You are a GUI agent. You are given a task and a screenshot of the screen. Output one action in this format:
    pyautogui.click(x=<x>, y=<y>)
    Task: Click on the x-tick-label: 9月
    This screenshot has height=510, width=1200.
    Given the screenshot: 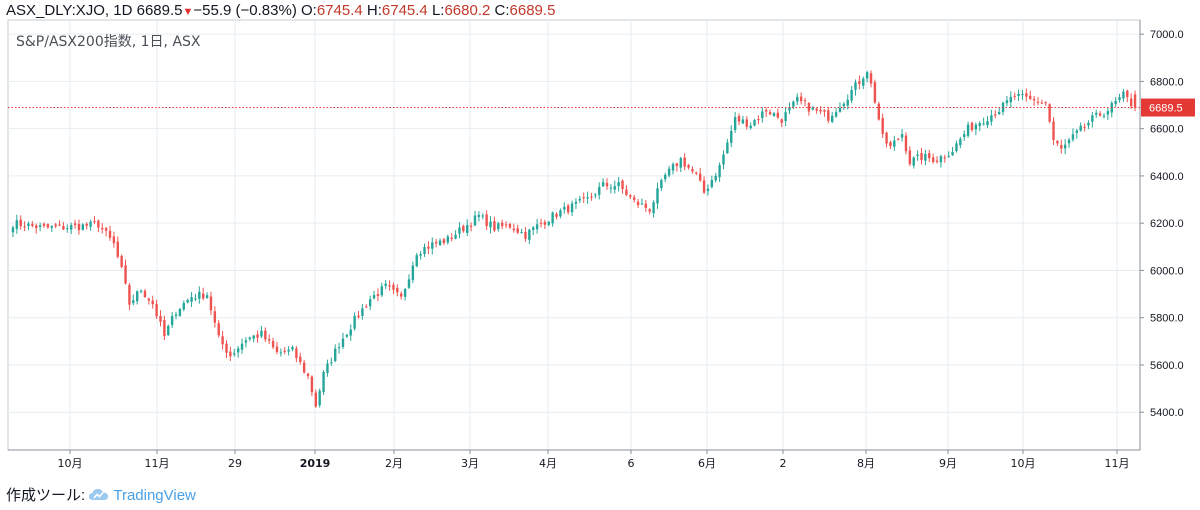 What is the action you would take?
    pyautogui.click(x=948, y=463)
    